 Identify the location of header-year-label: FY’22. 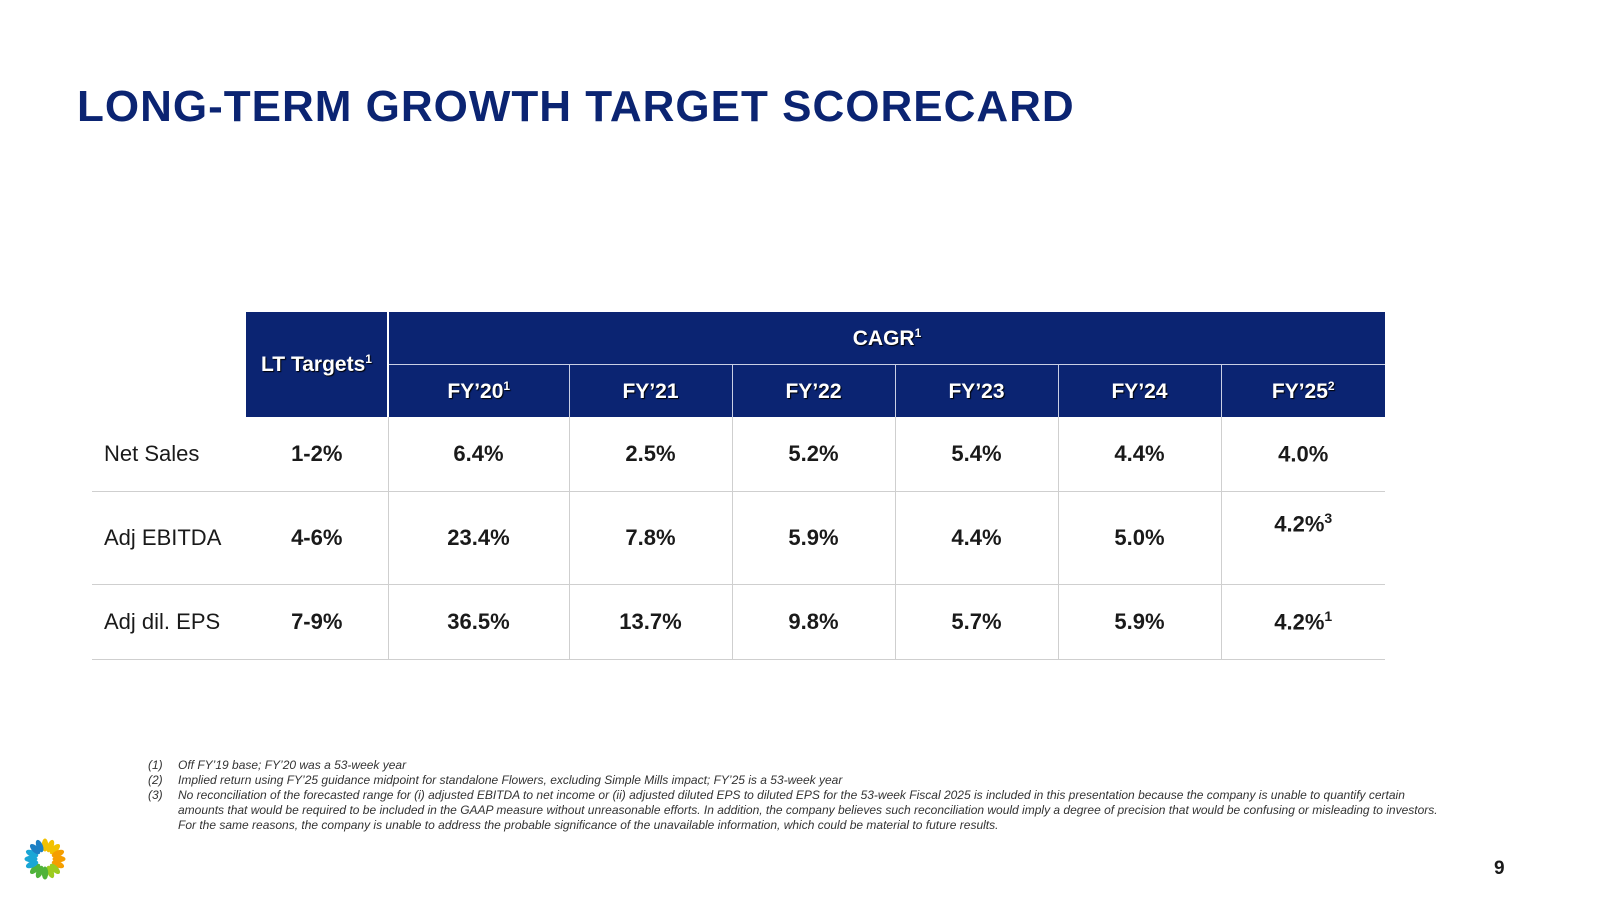
(813, 391).